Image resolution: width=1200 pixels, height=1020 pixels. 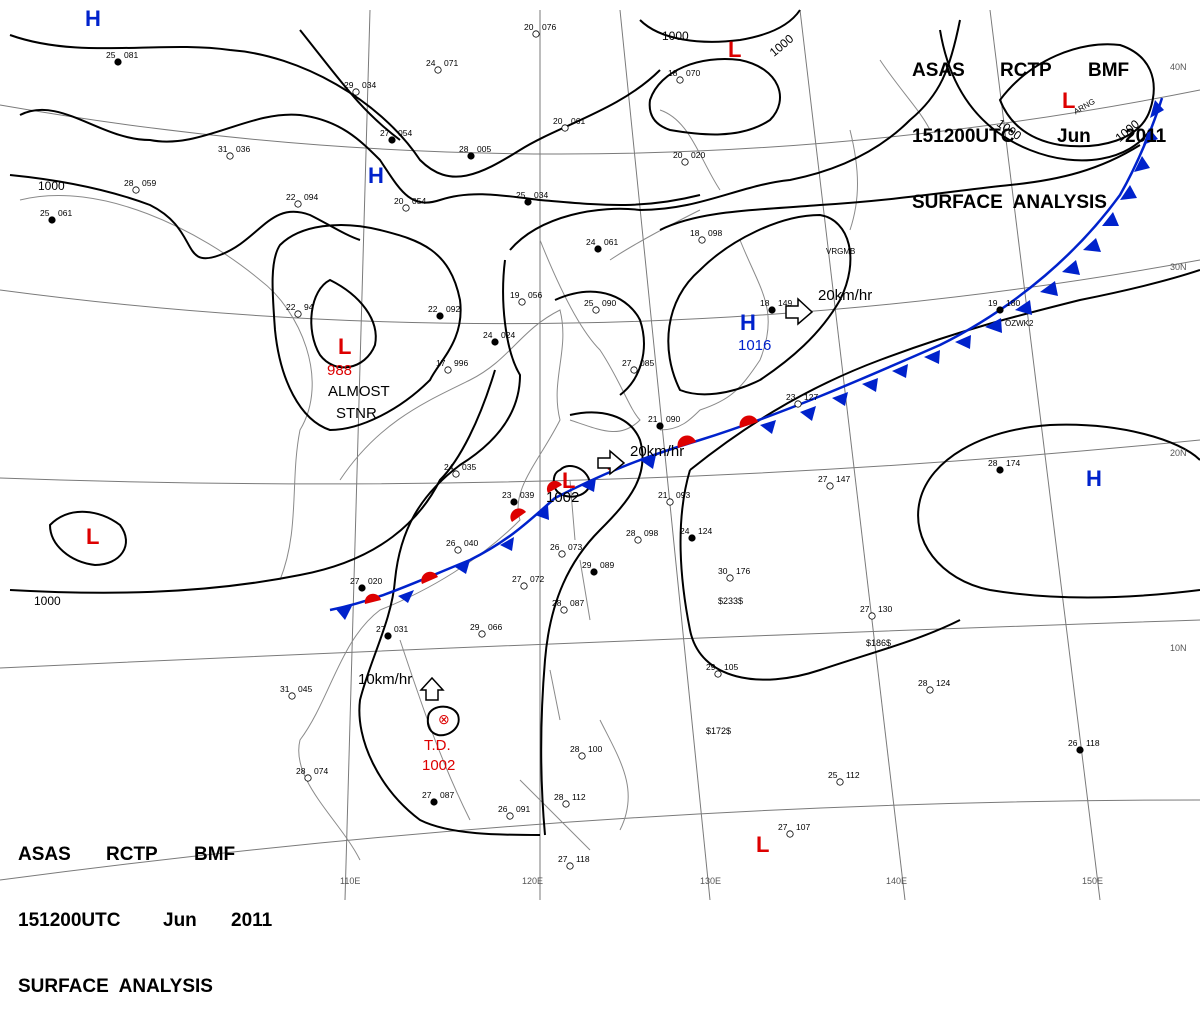 I want to click on special-code: $172$, so click(x=718, y=731).